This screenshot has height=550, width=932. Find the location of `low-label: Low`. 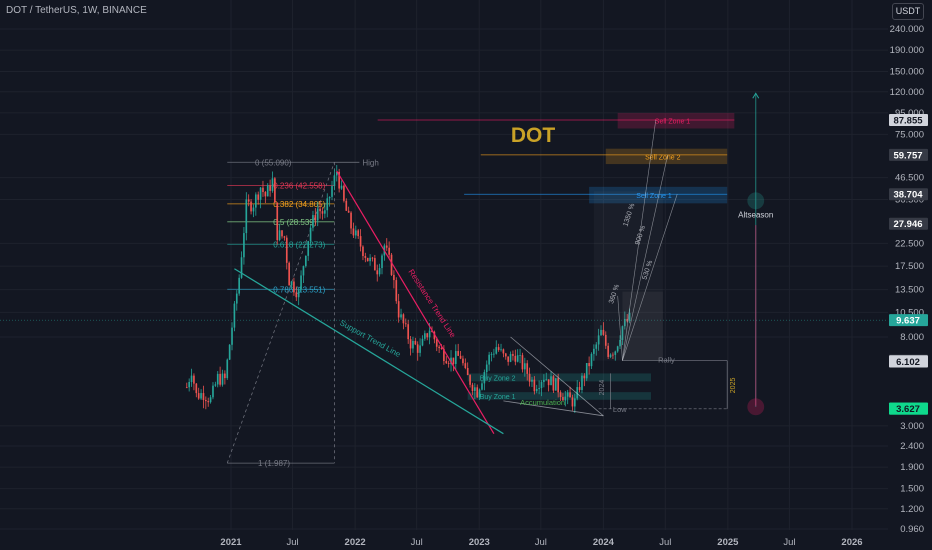

low-label: Low is located at coordinates (620, 409).